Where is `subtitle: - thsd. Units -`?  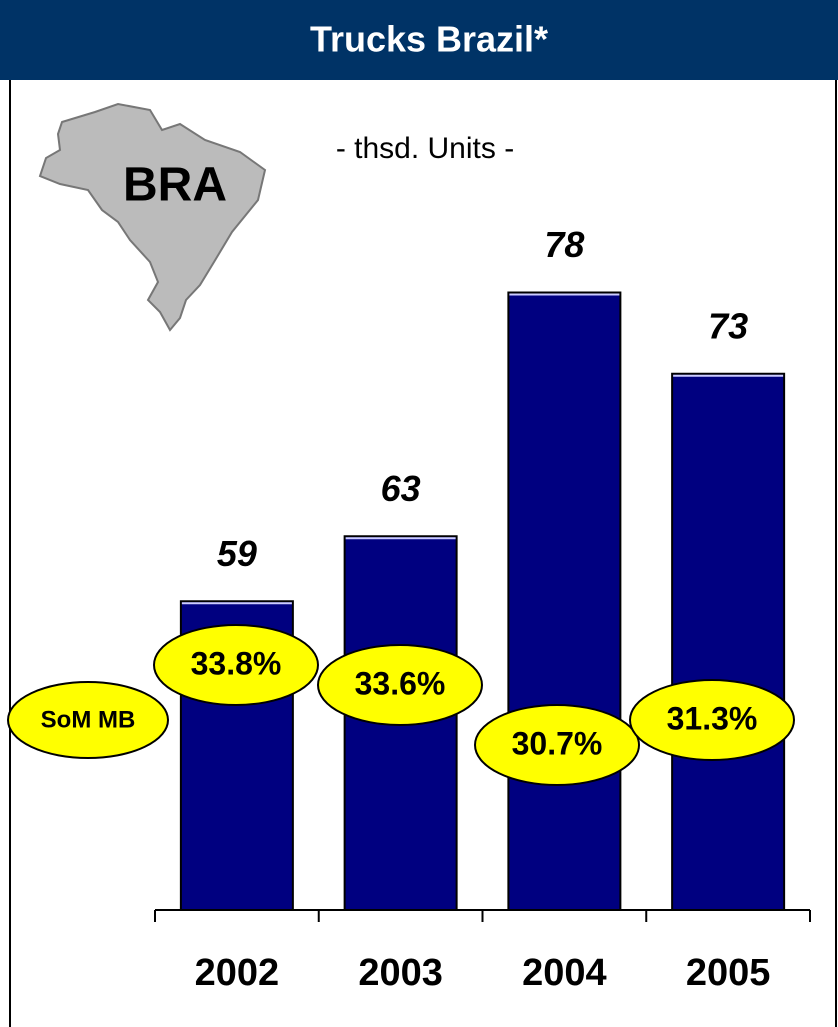
subtitle: - thsd. Units - is located at coordinates (425, 148).